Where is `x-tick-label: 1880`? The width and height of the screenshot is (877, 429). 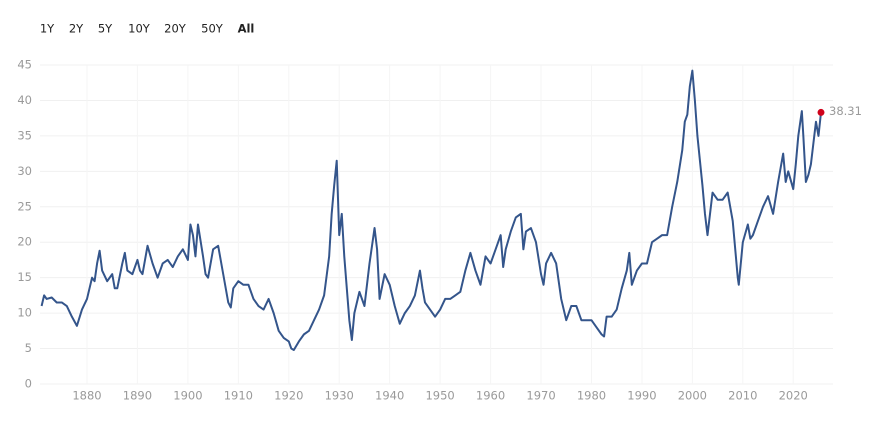
x-tick-label: 1880 is located at coordinates (86, 396).